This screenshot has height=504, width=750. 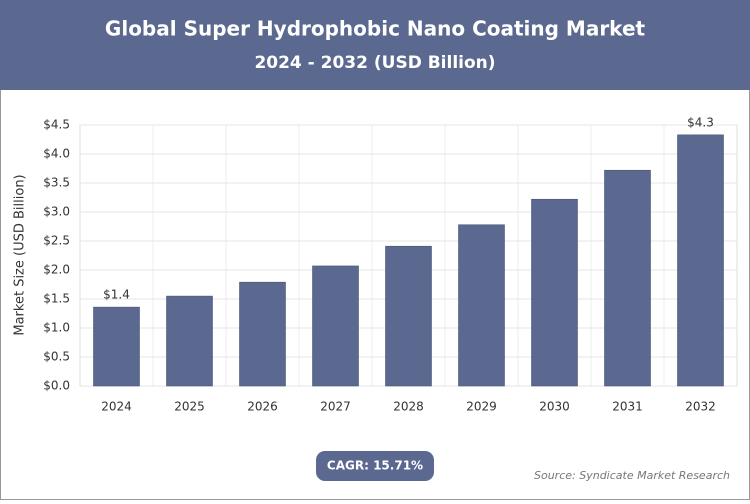 I want to click on y-tick-label: $2.5, so click(x=56, y=241).